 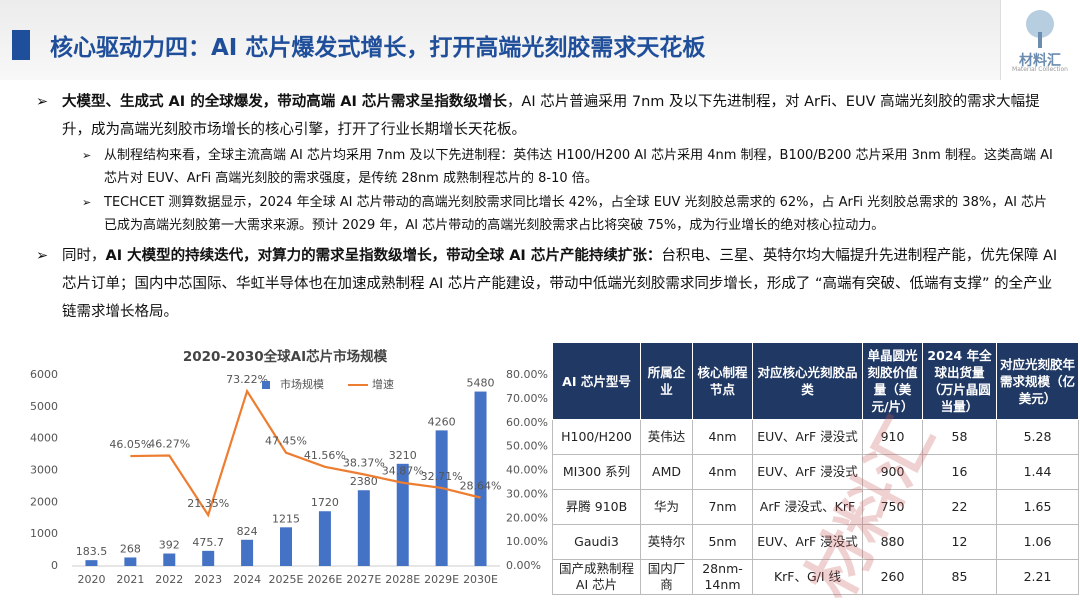 I want to click on line-label: 73.22%, so click(x=247, y=379).